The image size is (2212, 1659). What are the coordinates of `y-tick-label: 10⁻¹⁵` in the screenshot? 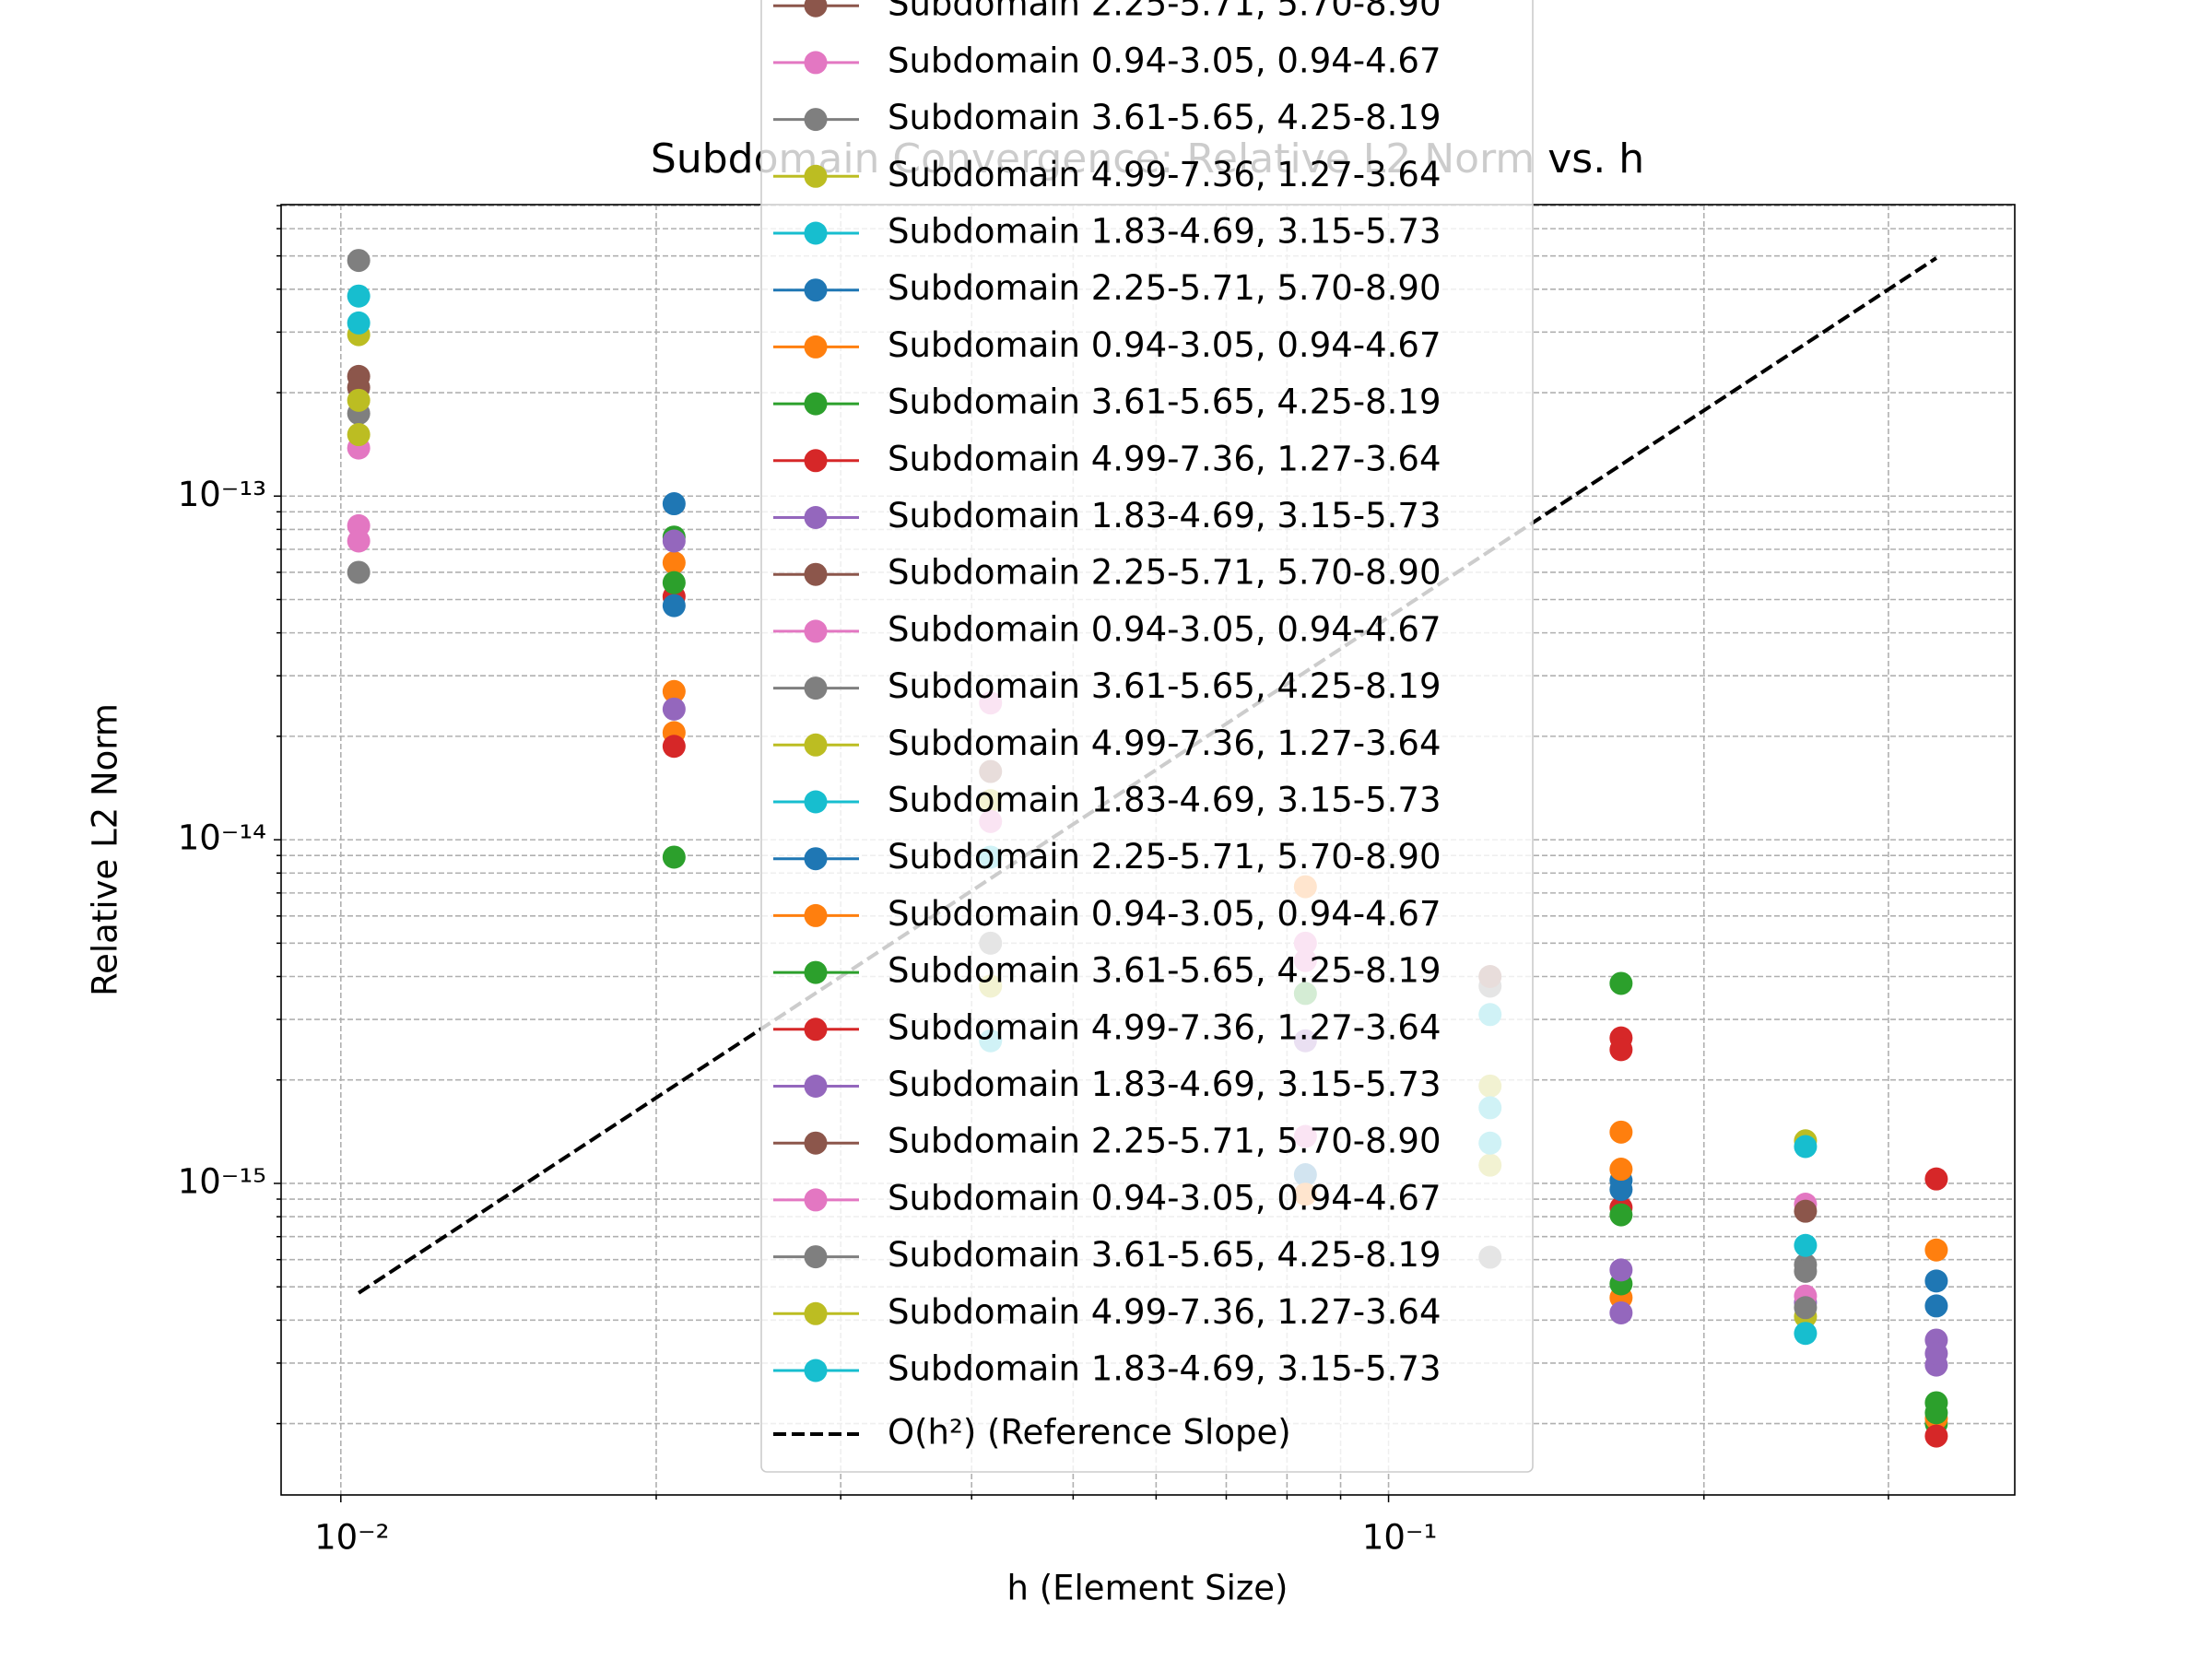 It's located at (222, 1181).